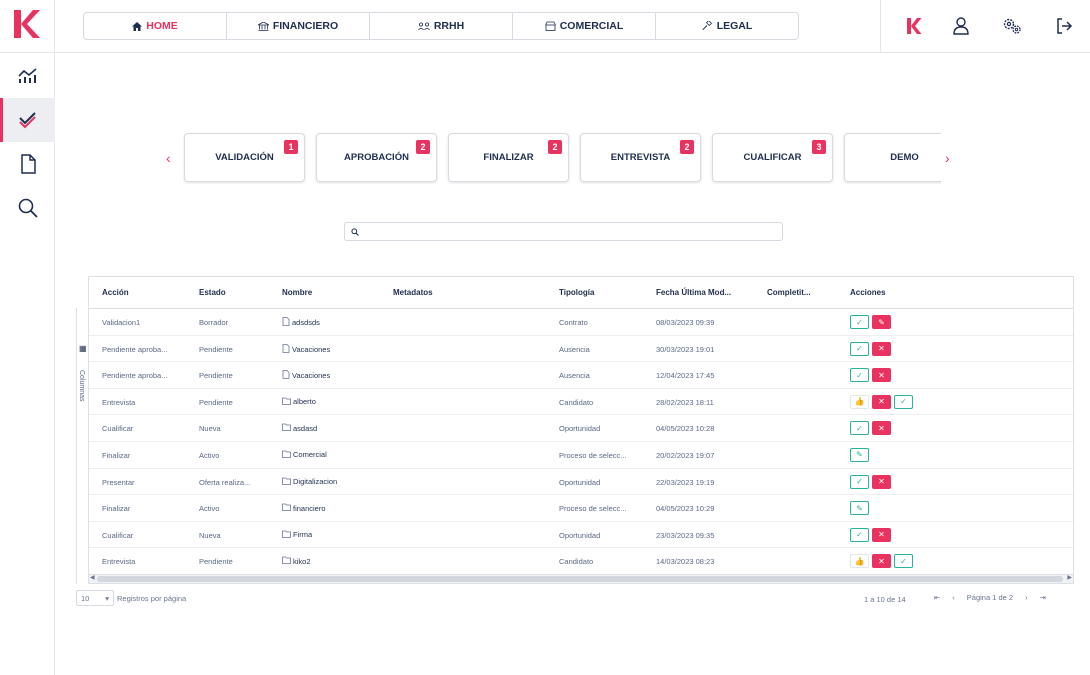 The image size is (1090, 675). I want to click on last-page-icon: ⇥, so click(1042, 597).